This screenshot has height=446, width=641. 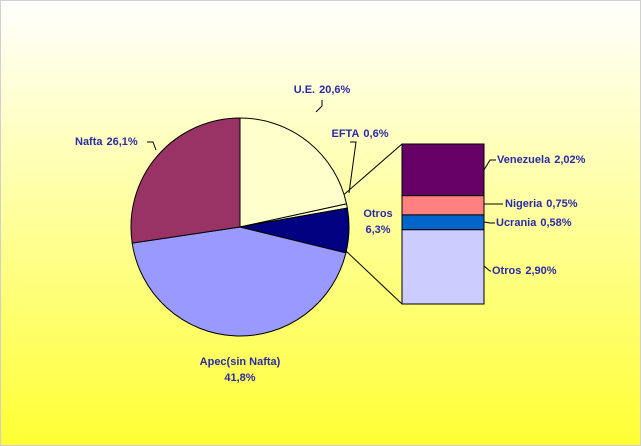 I want to click on pie-label: Apec(sin Nafta) 41,8%, so click(x=240, y=370).